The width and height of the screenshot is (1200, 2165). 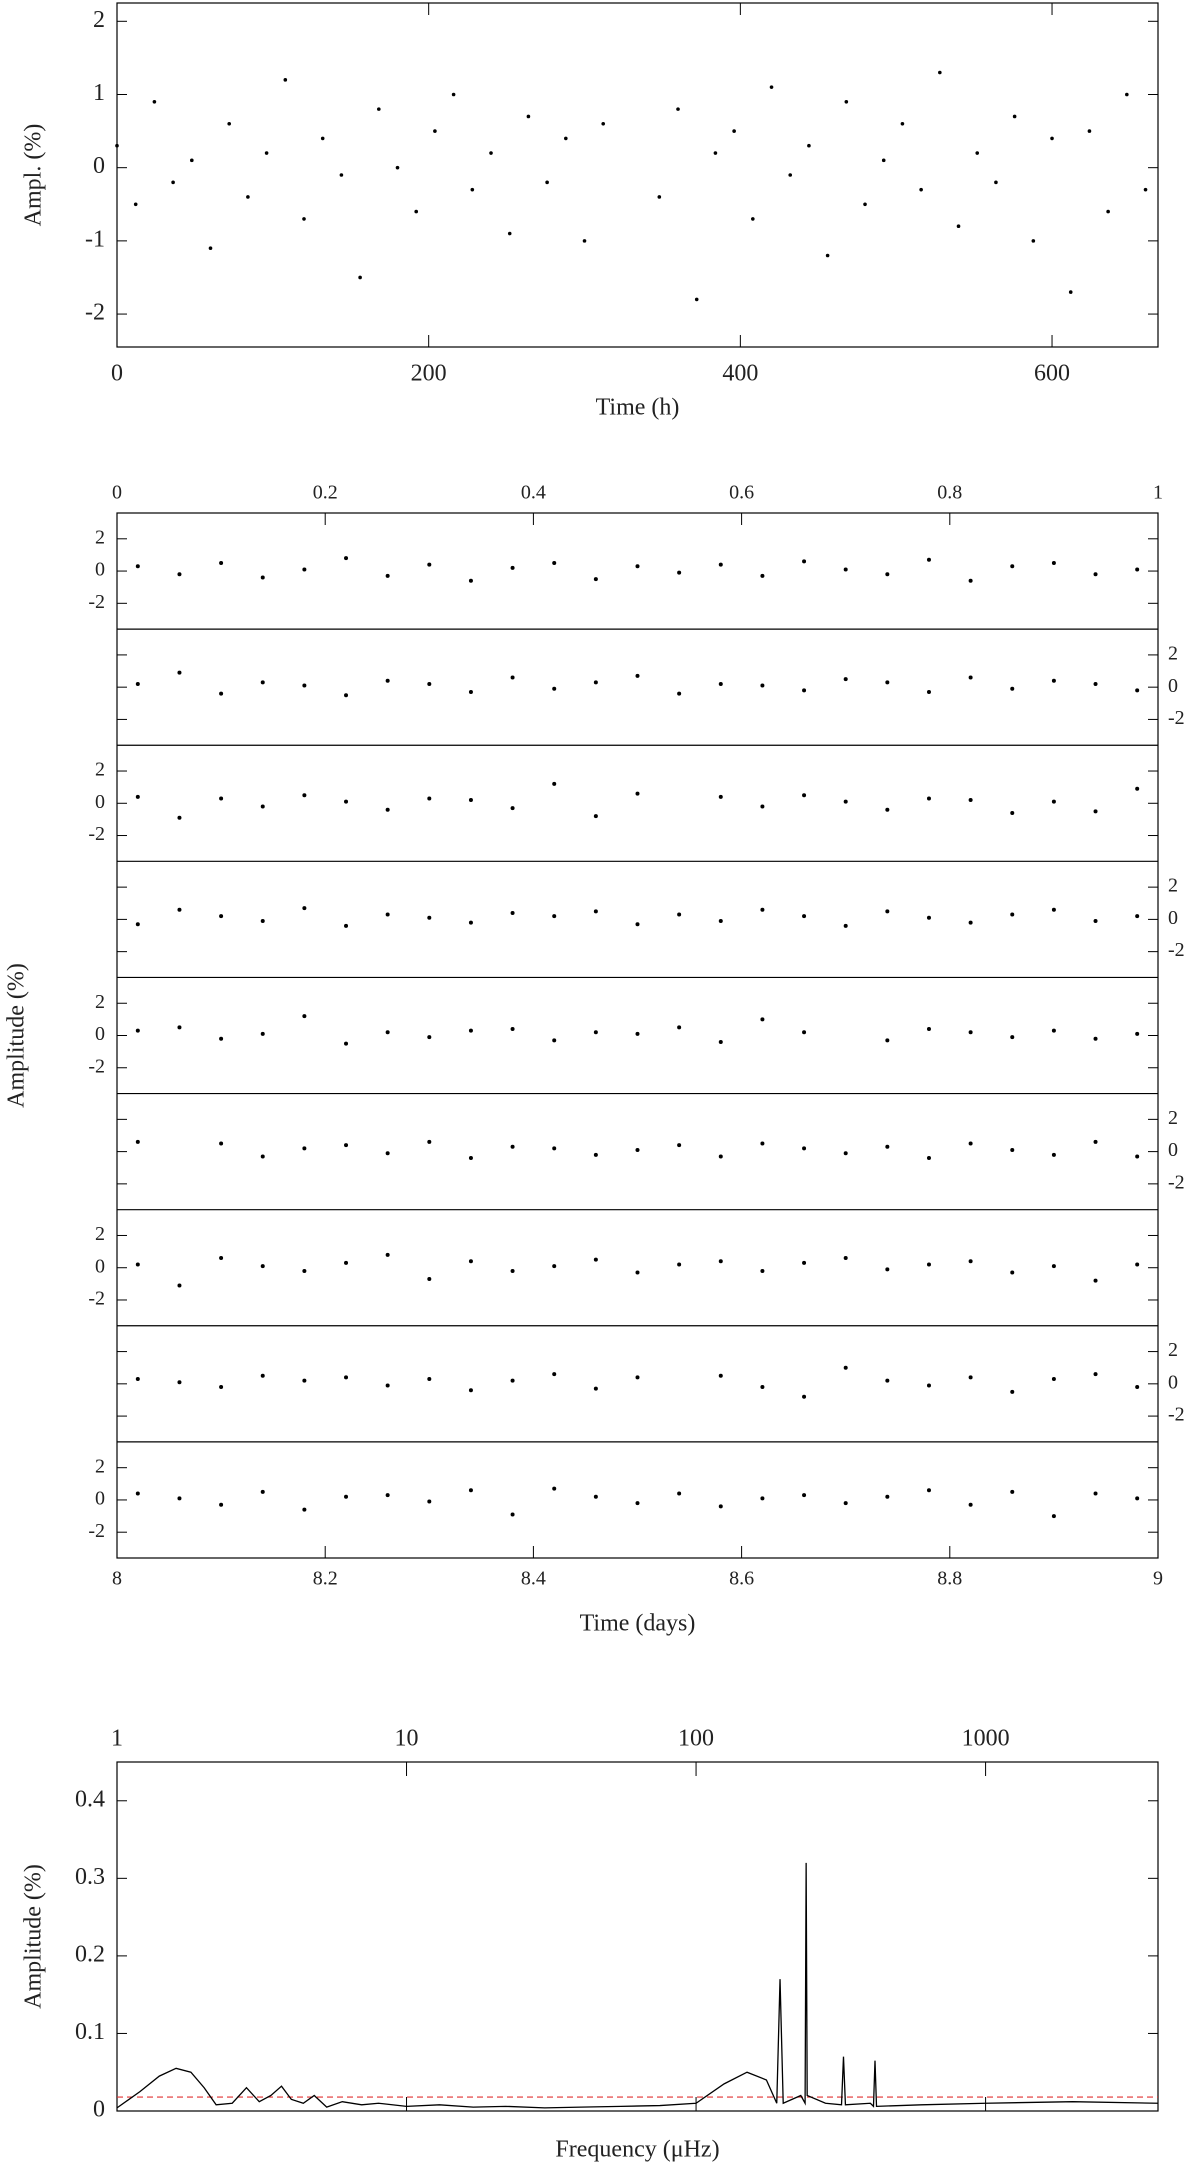 What do you see at coordinates (637, 175) in the screenshot?
I see `plot-frame` at bounding box center [637, 175].